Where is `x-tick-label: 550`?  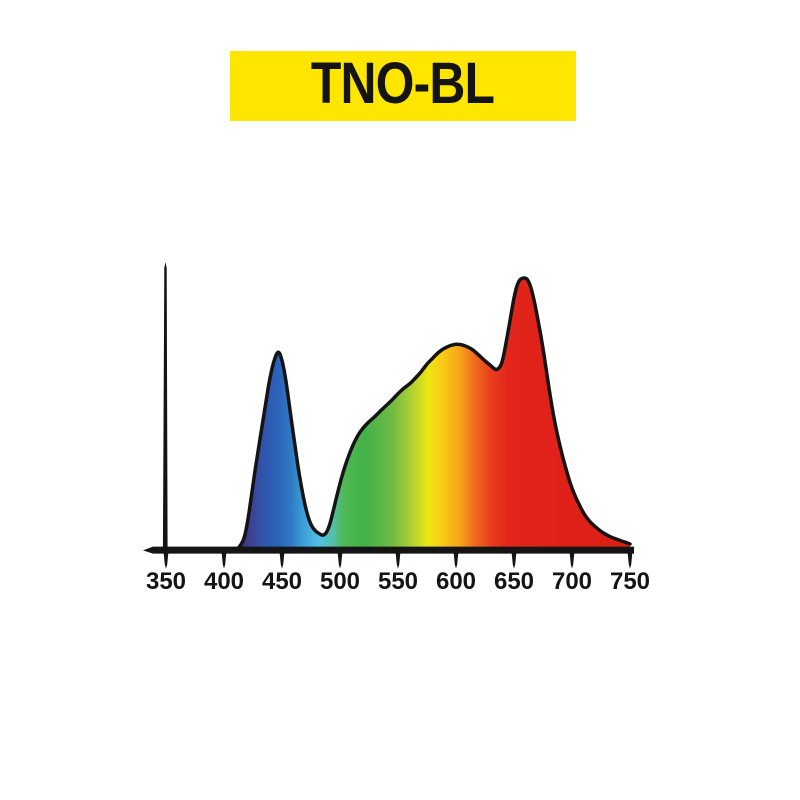 x-tick-label: 550 is located at coordinates (398, 581).